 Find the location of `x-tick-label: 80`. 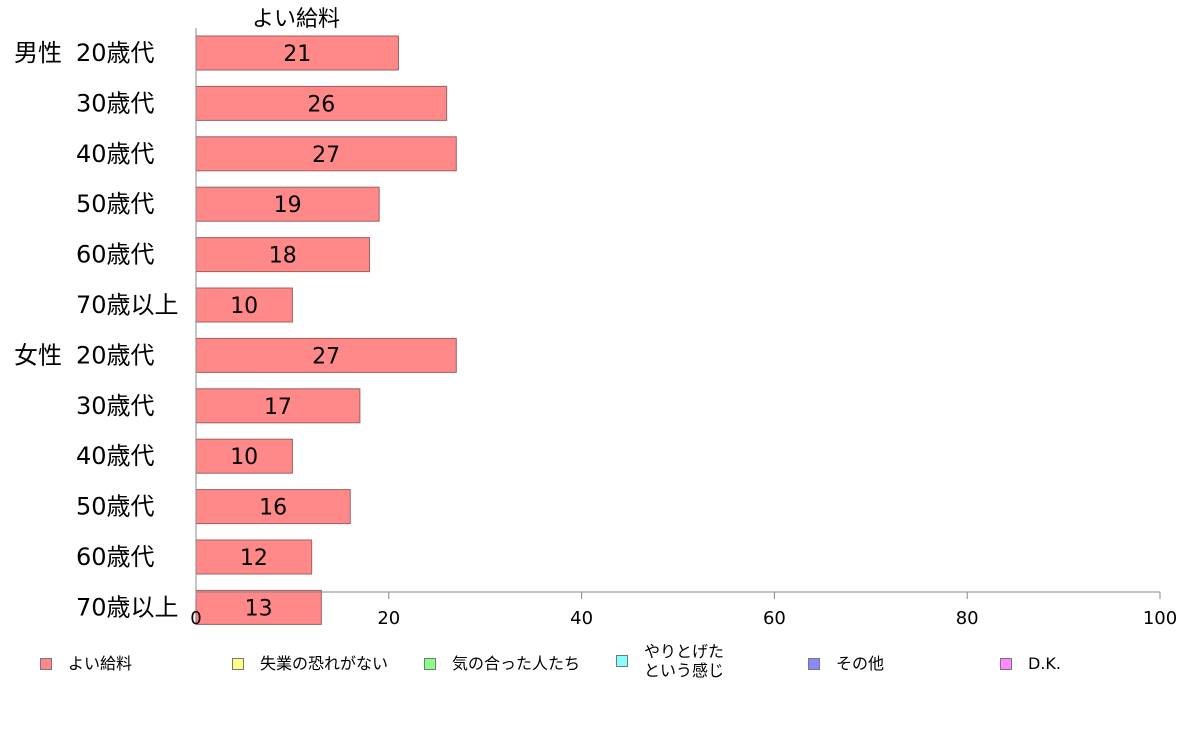

x-tick-label: 80 is located at coordinates (967, 618).